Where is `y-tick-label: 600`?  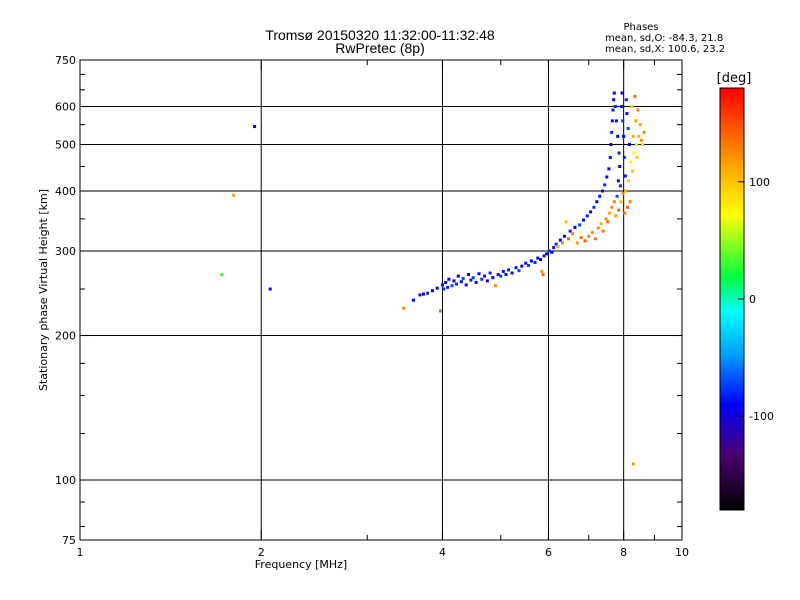
y-tick-label: 600 is located at coordinates (65, 107).